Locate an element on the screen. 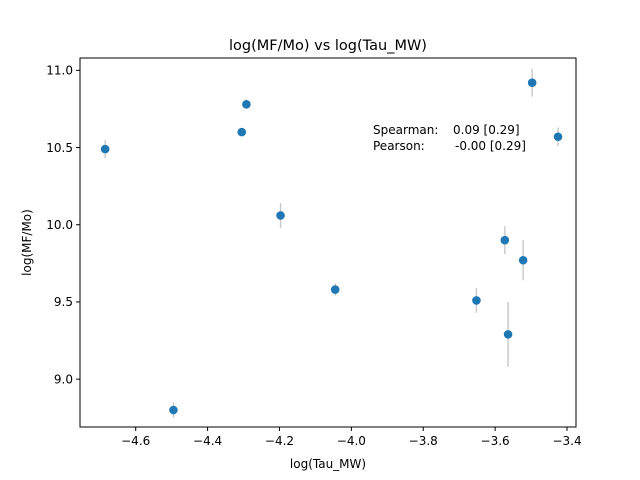  x-tick-label: −3.8 is located at coordinates (423, 441).